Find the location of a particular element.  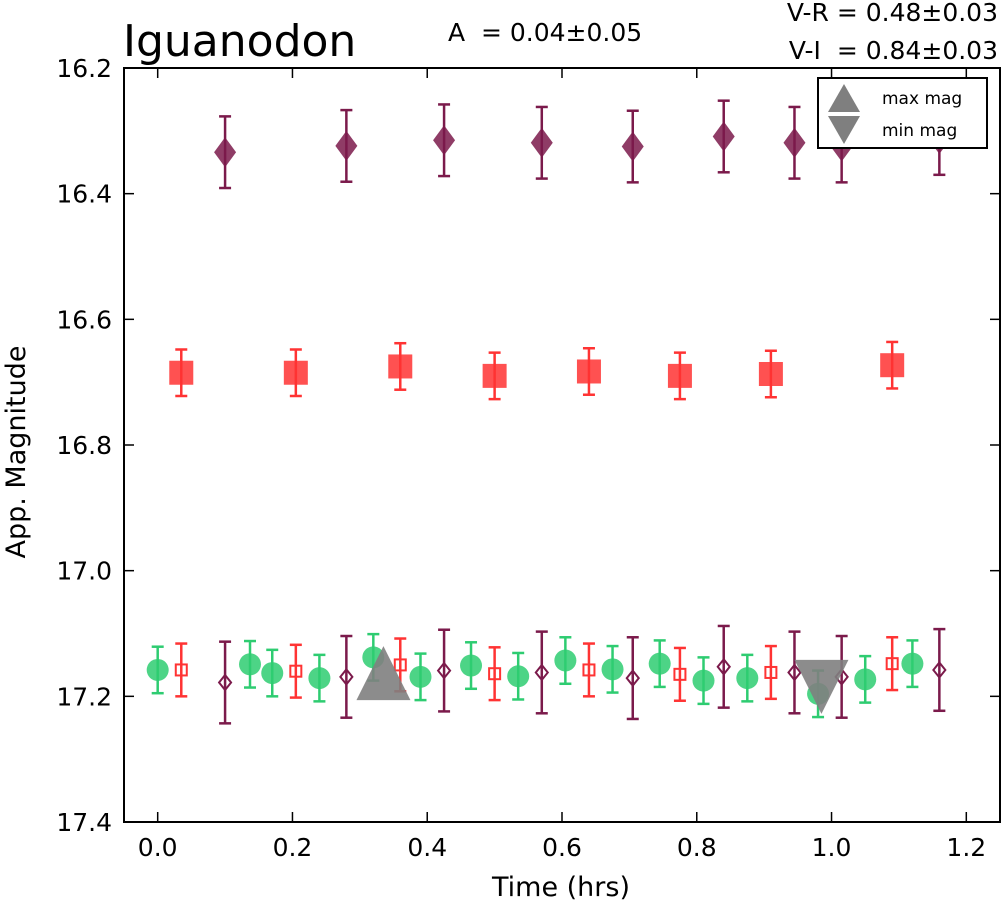

legend-label-min-mag: min mag is located at coordinates (919, 131).